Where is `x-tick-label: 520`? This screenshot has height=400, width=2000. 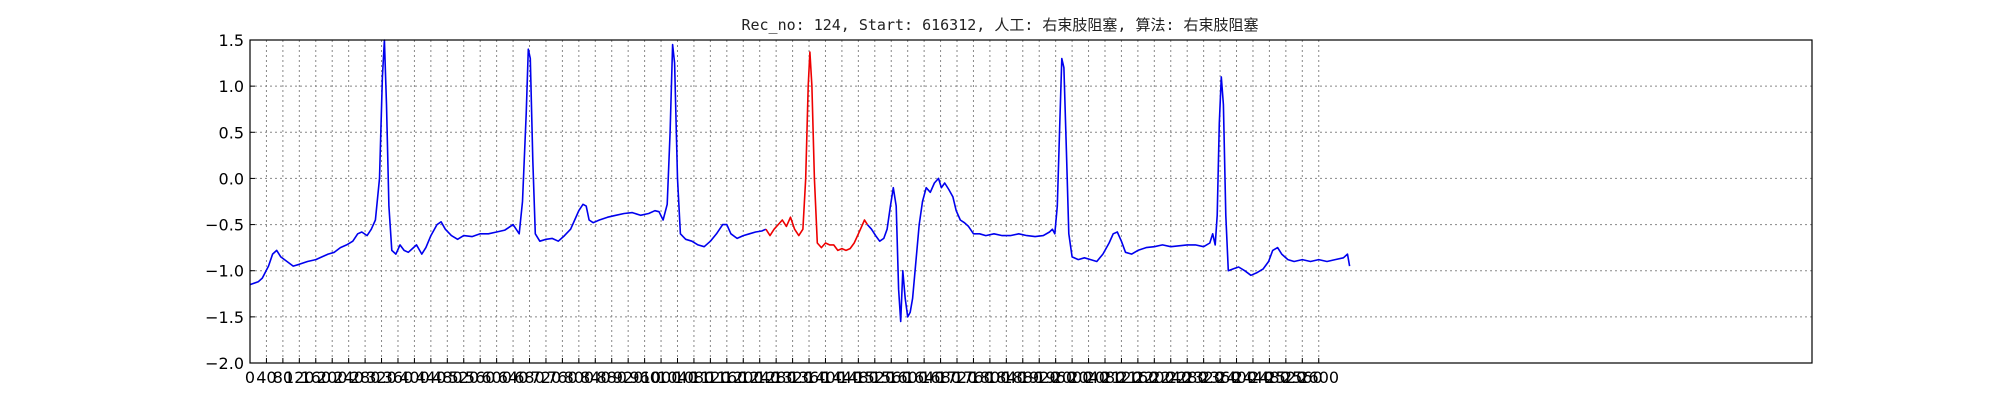
x-tick-label: 520 is located at coordinates (463, 377).